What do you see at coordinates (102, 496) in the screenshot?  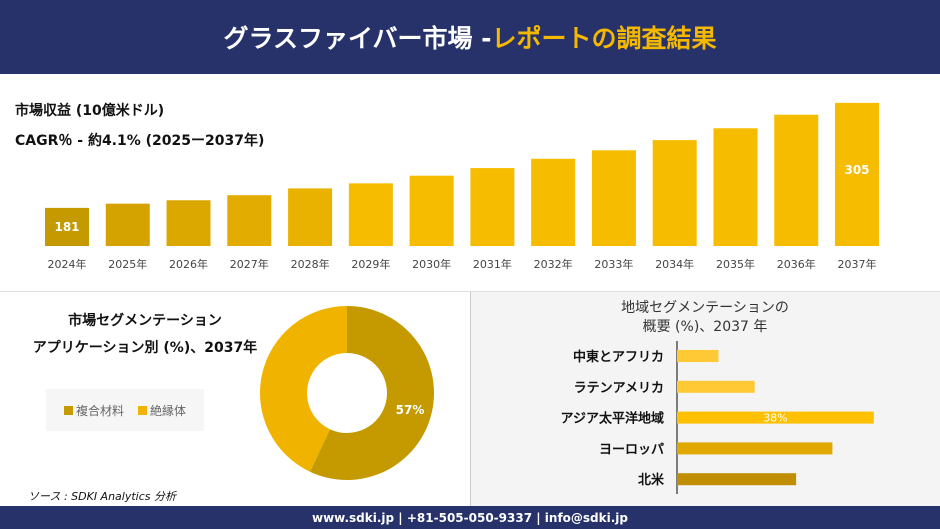 I see `source-note: ソース : SDKI Analytics 分析` at bounding box center [102, 496].